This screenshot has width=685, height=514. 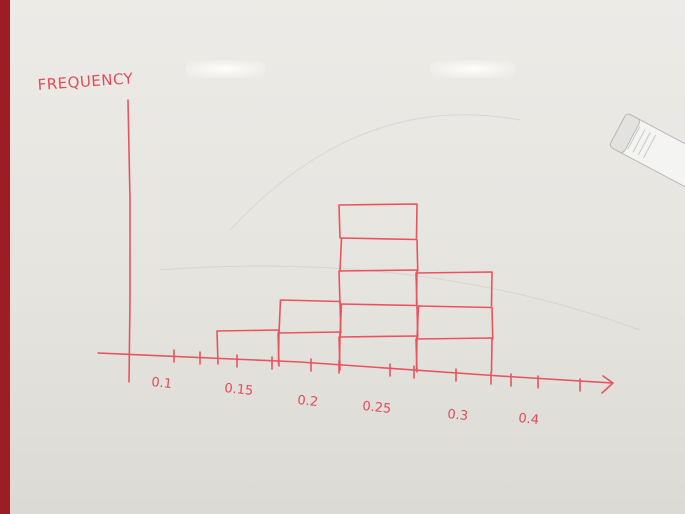 What do you see at coordinates (308, 401) in the screenshot?
I see `tick-label-0-2: 0.2` at bounding box center [308, 401].